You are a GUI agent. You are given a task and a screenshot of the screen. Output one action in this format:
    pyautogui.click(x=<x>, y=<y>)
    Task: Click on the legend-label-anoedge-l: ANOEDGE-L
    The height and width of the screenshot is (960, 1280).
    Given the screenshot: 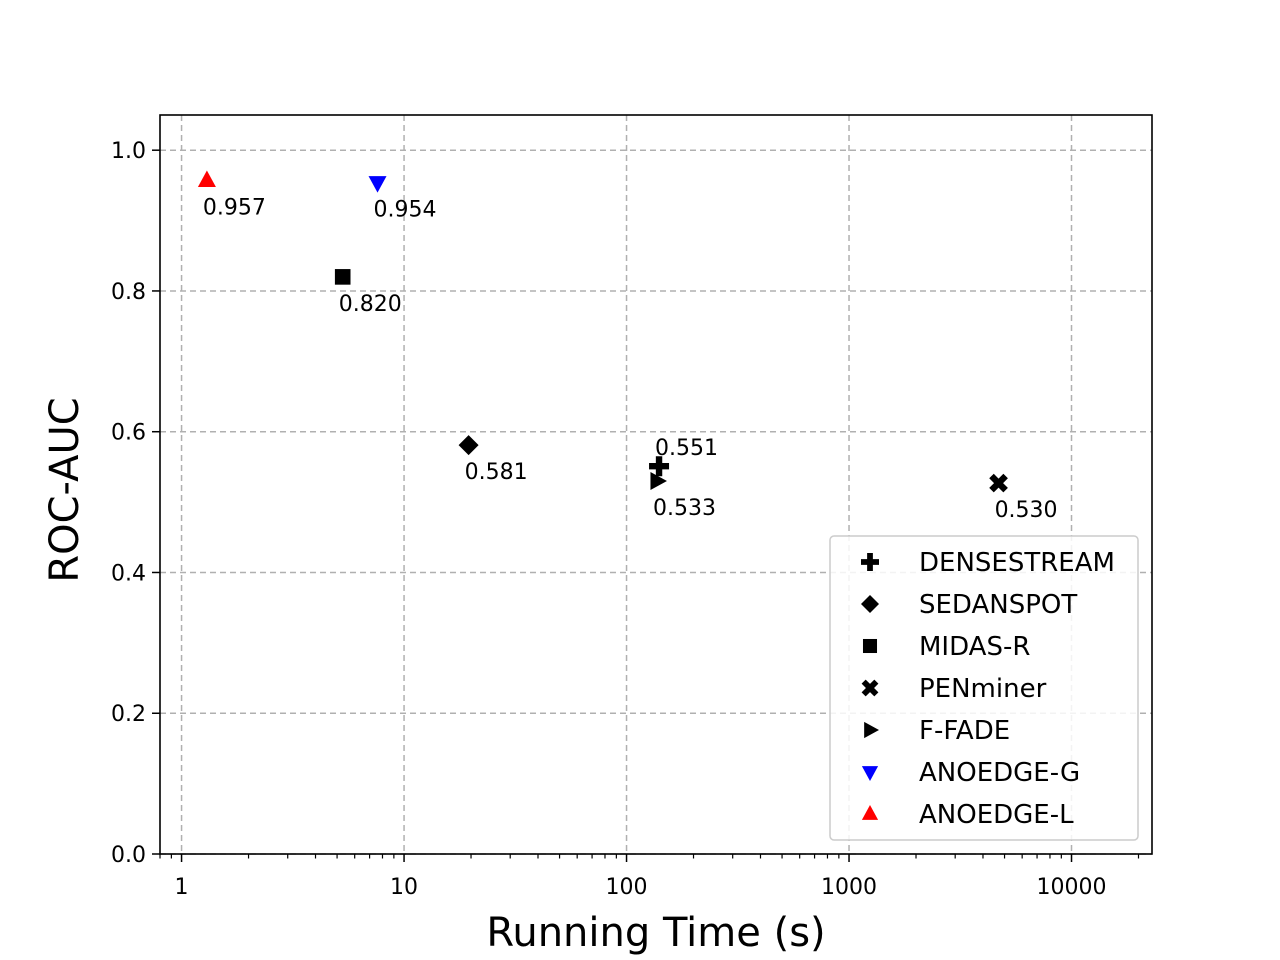 What is the action you would take?
    pyautogui.click(x=996, y=815)
    